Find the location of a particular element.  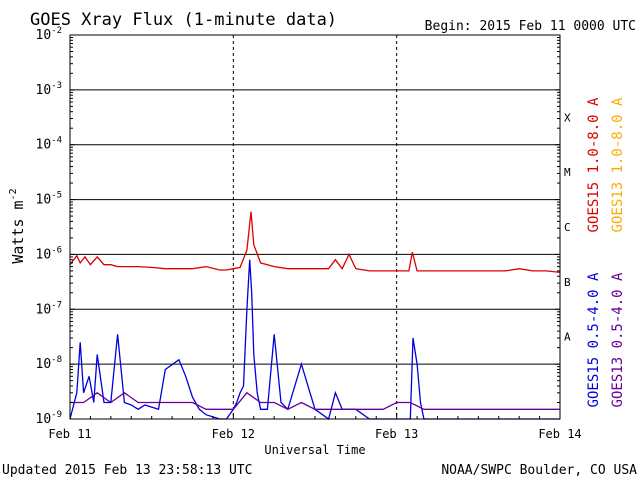

x-axis-label: Universal Time is located at coordinates (314, 450).